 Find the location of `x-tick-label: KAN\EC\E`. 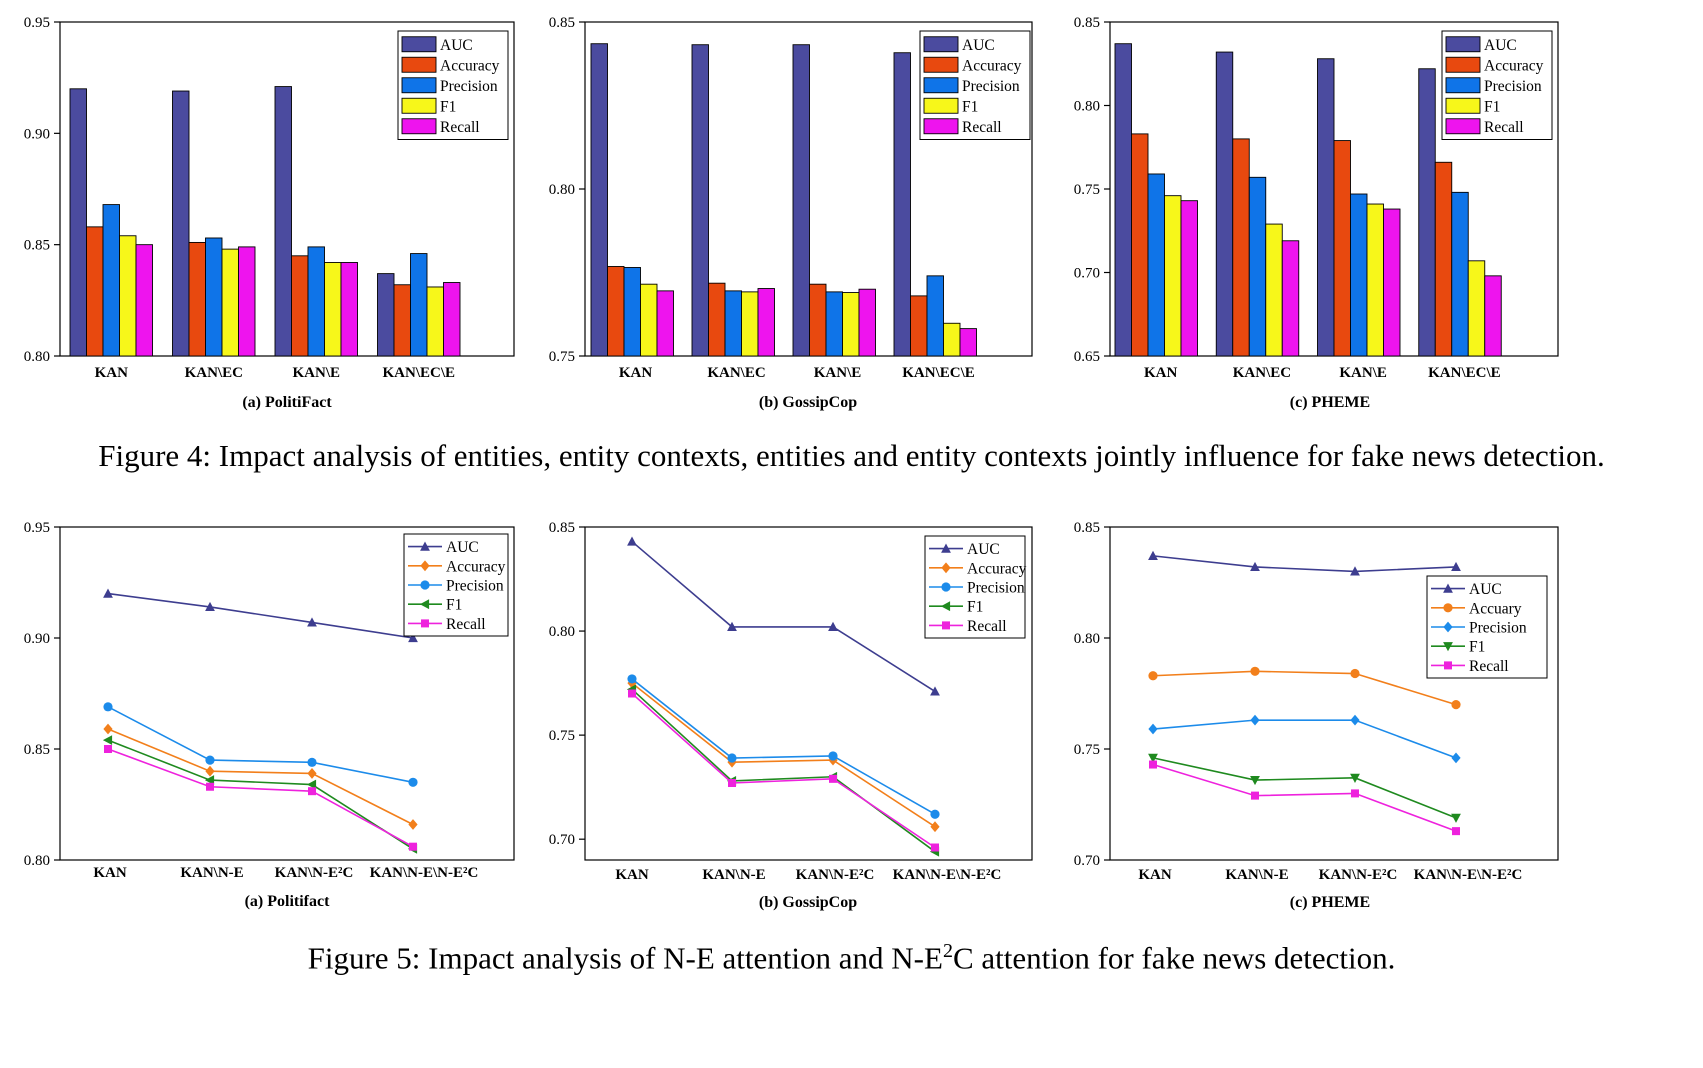

x-tick-label: KAN\EC\E is located at coordinates (1464, 373).